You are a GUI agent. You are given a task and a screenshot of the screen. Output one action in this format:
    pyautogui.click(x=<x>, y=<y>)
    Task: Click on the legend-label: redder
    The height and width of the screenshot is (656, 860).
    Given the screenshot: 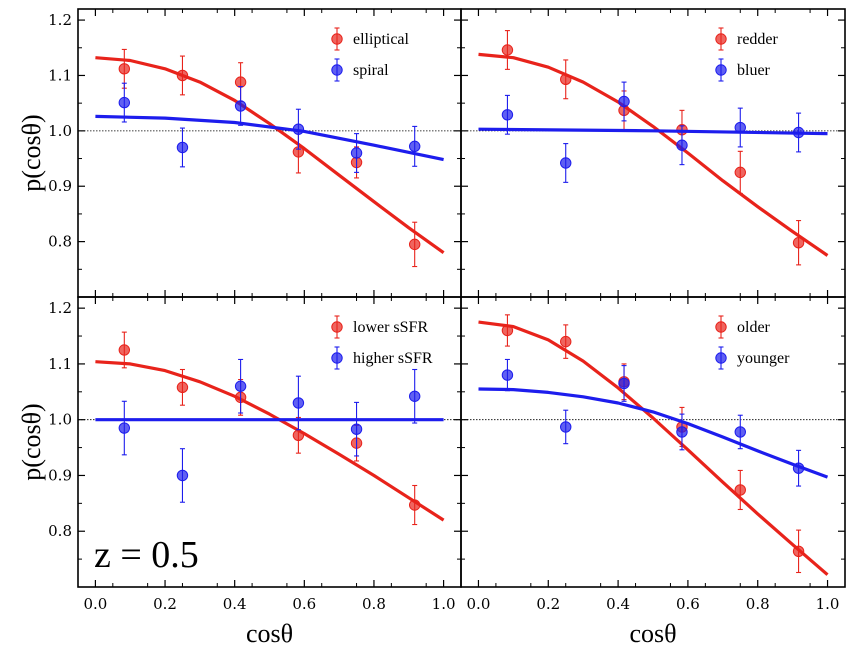 What is the action you would take?
    pyautogui.click(x=758, y=39)
    